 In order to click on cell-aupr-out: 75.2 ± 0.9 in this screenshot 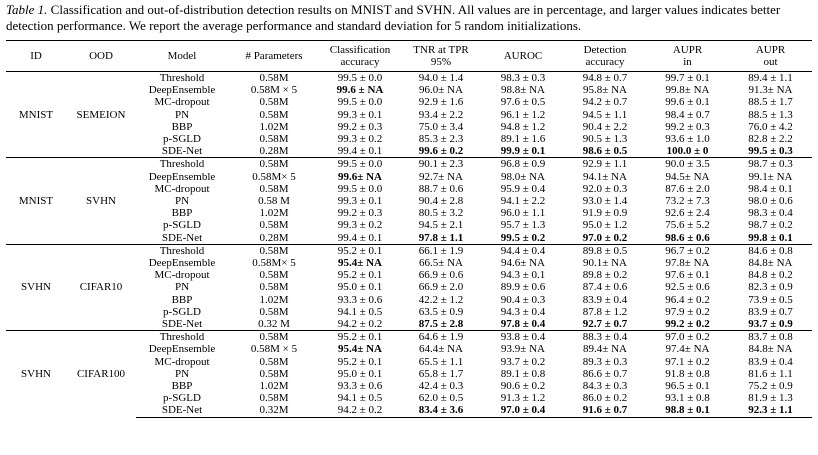, I will do `click(770, 386)`.